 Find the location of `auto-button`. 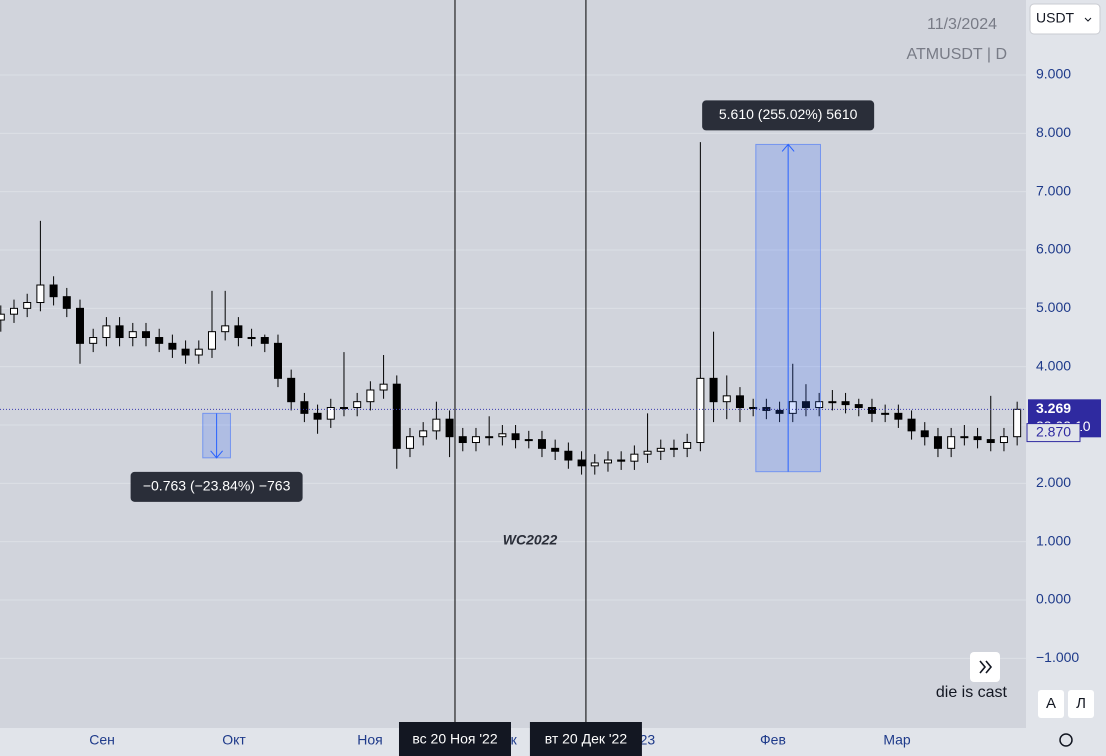

auto-button is located at coordinates (1051, 704).